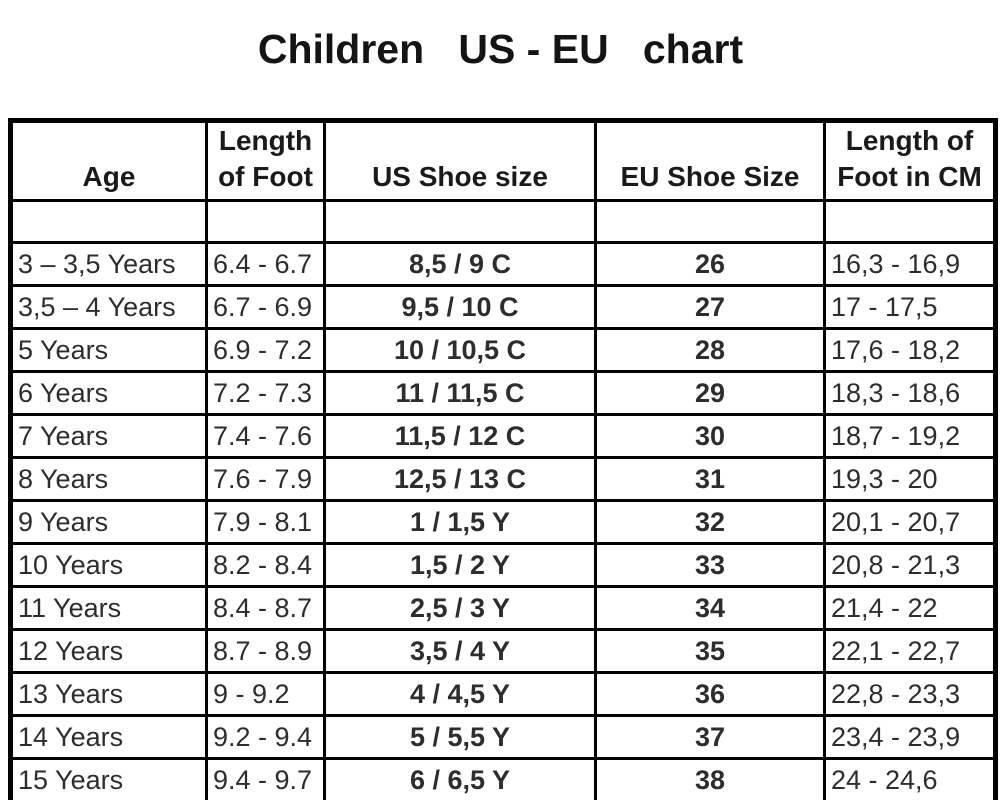  Describe the element at coordinates (108, 350) in the screenshot. I see `age-cell: 5 Years` at that location.